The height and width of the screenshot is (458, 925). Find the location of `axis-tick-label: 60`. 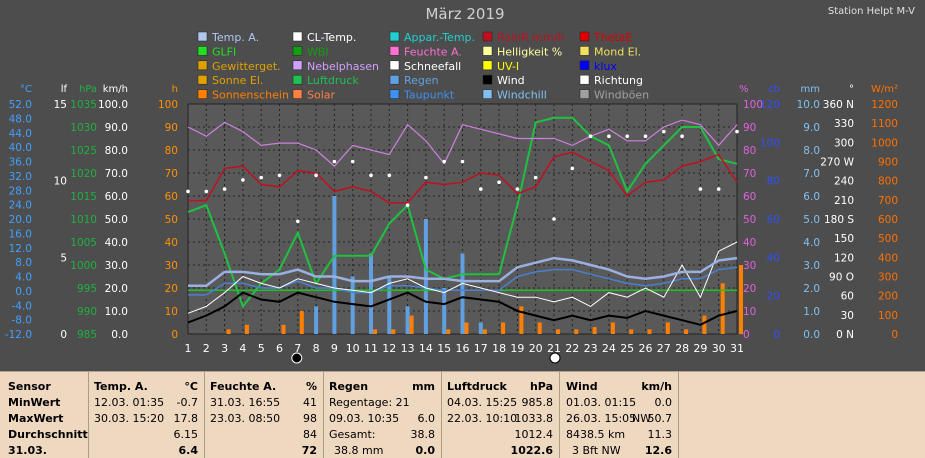

axis-tick-label: 60 is located at coordinates (171, 197).